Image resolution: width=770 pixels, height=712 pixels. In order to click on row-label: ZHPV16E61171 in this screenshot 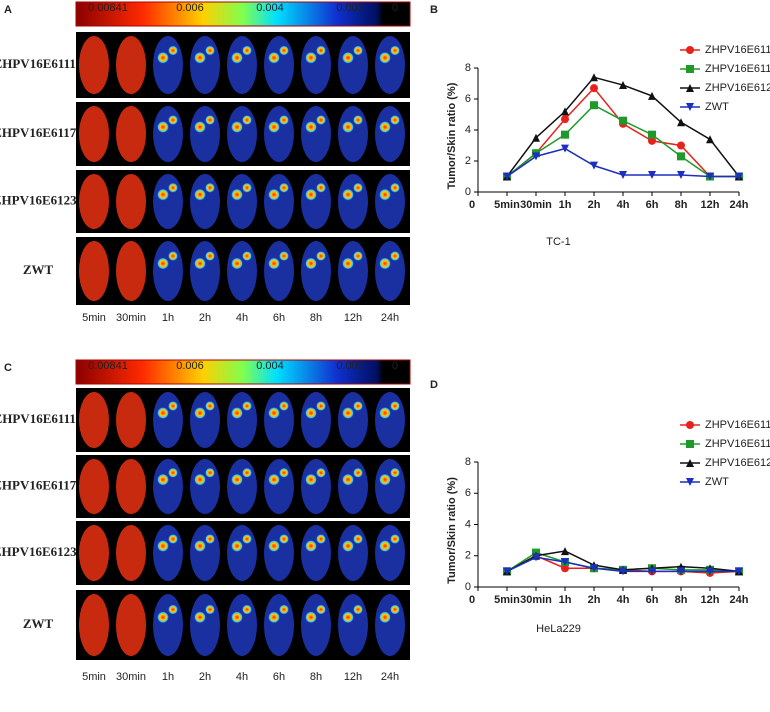, I will do `click(41, 484)`.